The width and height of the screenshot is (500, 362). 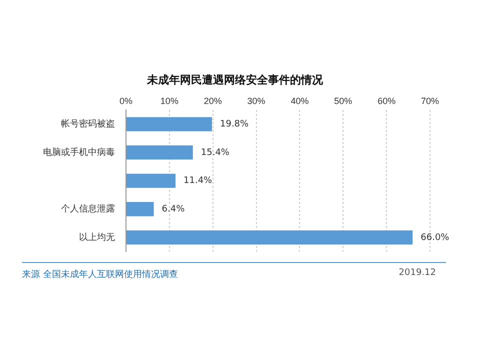 I want to click on y-tick-label: 电脑或手机中病毒, so click(x=79, y=151).